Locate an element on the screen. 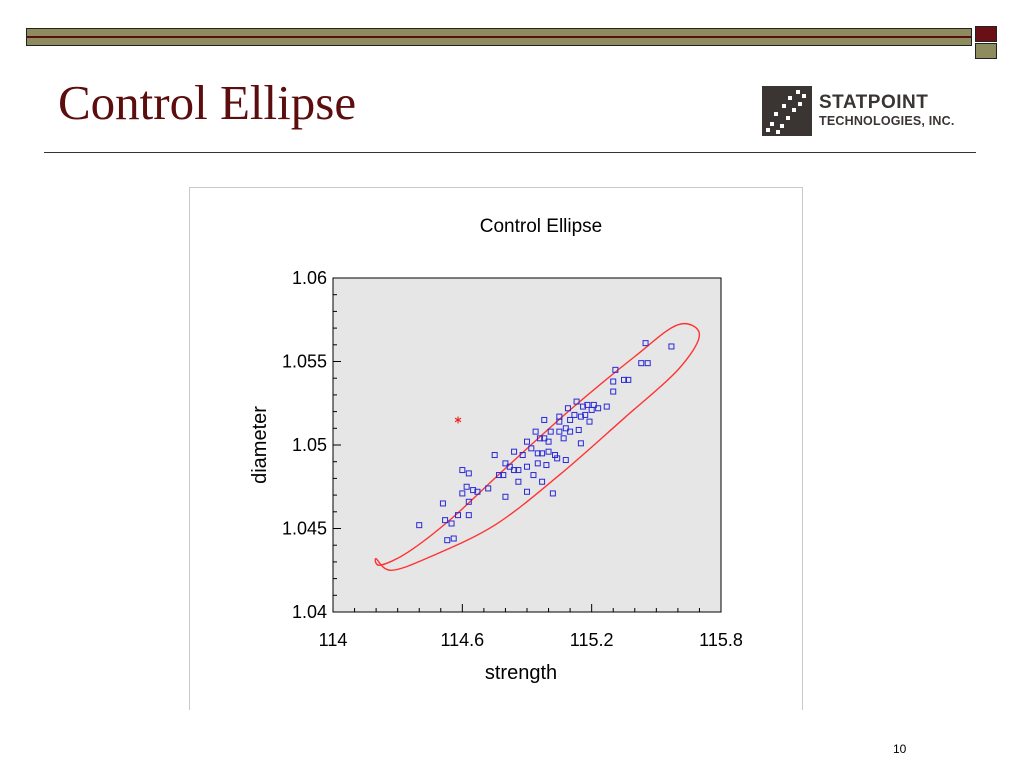 This screenshot has height=768, width=1024. x-tick-label: 114.6 is located at coordinates (462, 640).